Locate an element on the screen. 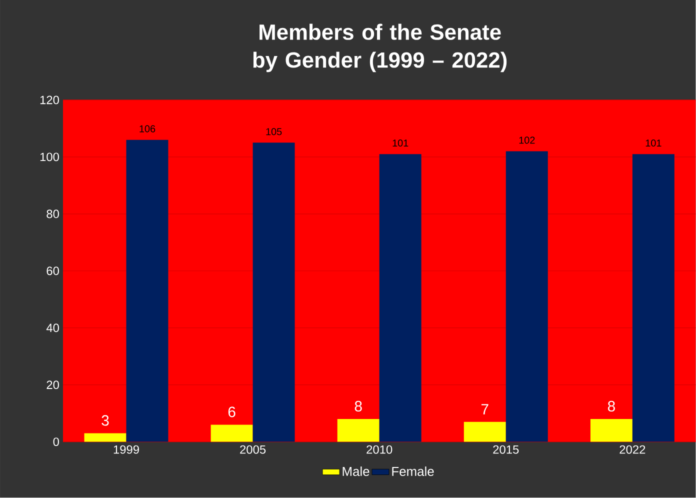 This screenshot has width=696, height=498. data-label: 102 is located at coordinates (527, 140).